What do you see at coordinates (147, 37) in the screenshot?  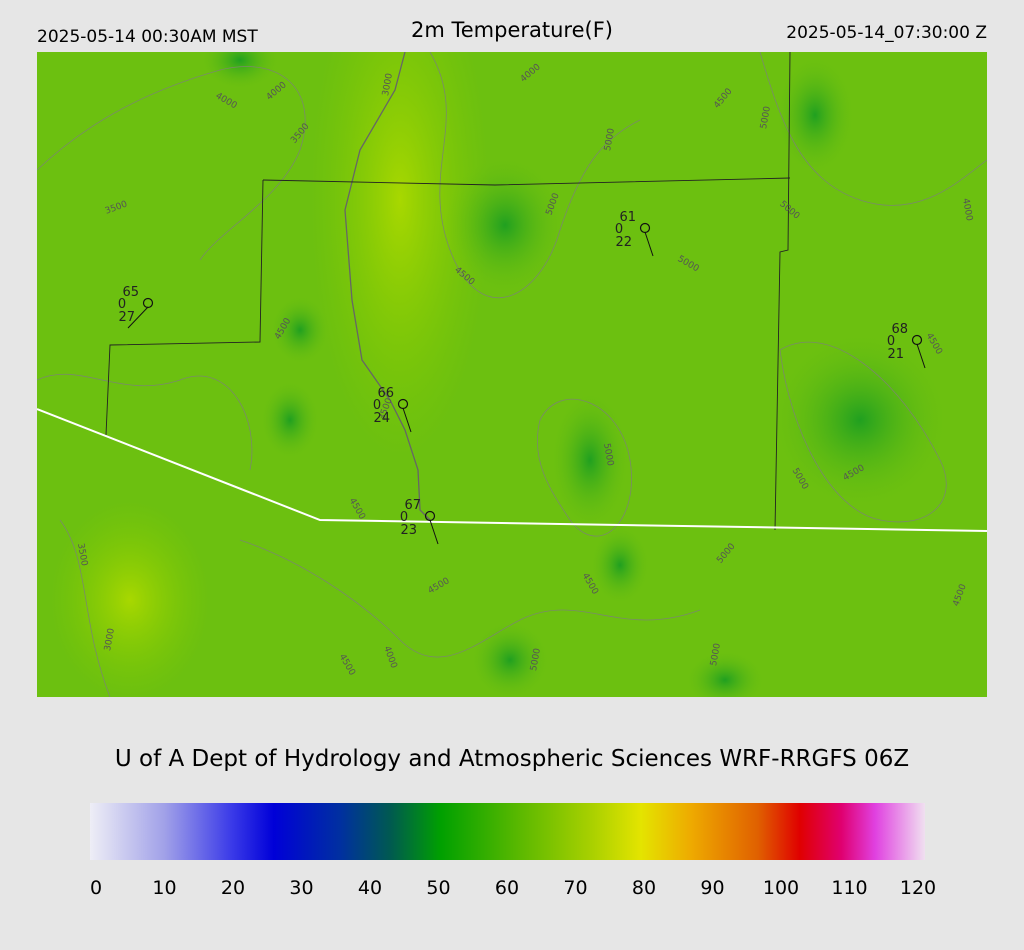 I see `valid-time-local: 2025-05-14 00:30AM MST` at bounding box center [147, 37].